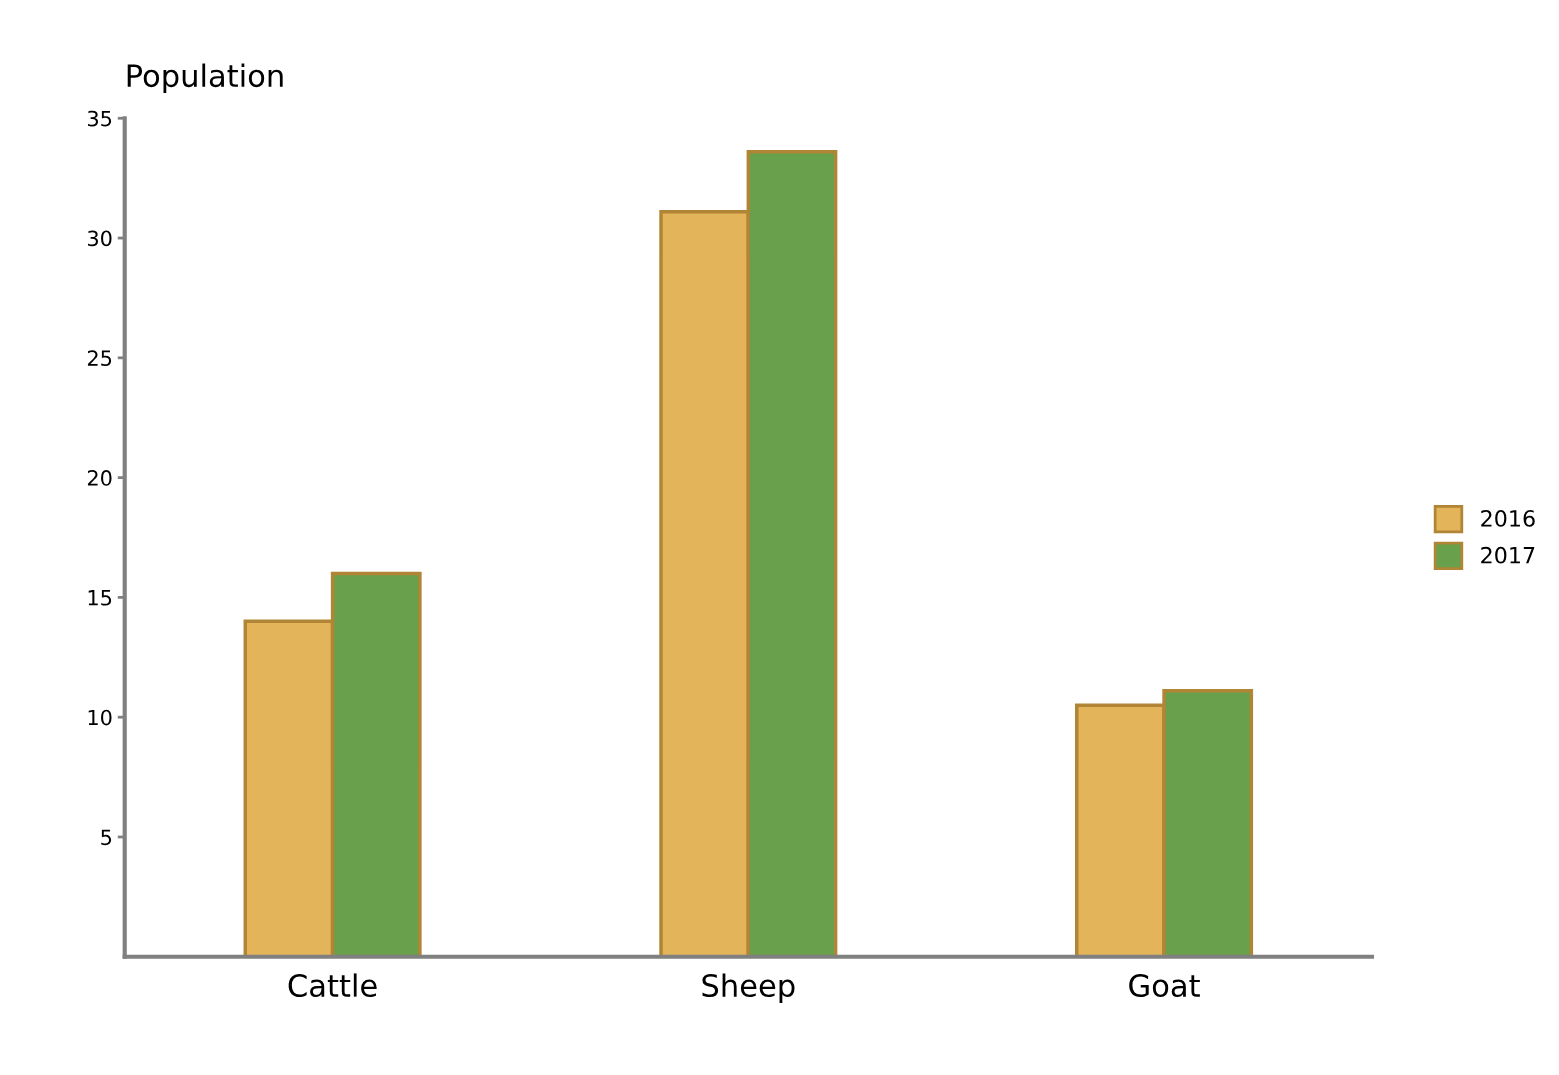 The image size is (1559, 1075). Describe the element at coordinates (99, 478) in the screenshot. I see `y-tick-label: 20` at that location.